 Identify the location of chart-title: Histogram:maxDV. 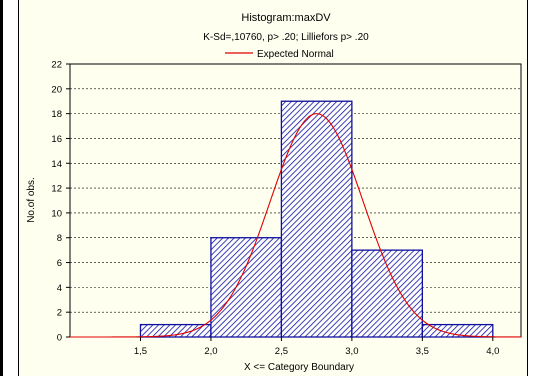
(286, 18).